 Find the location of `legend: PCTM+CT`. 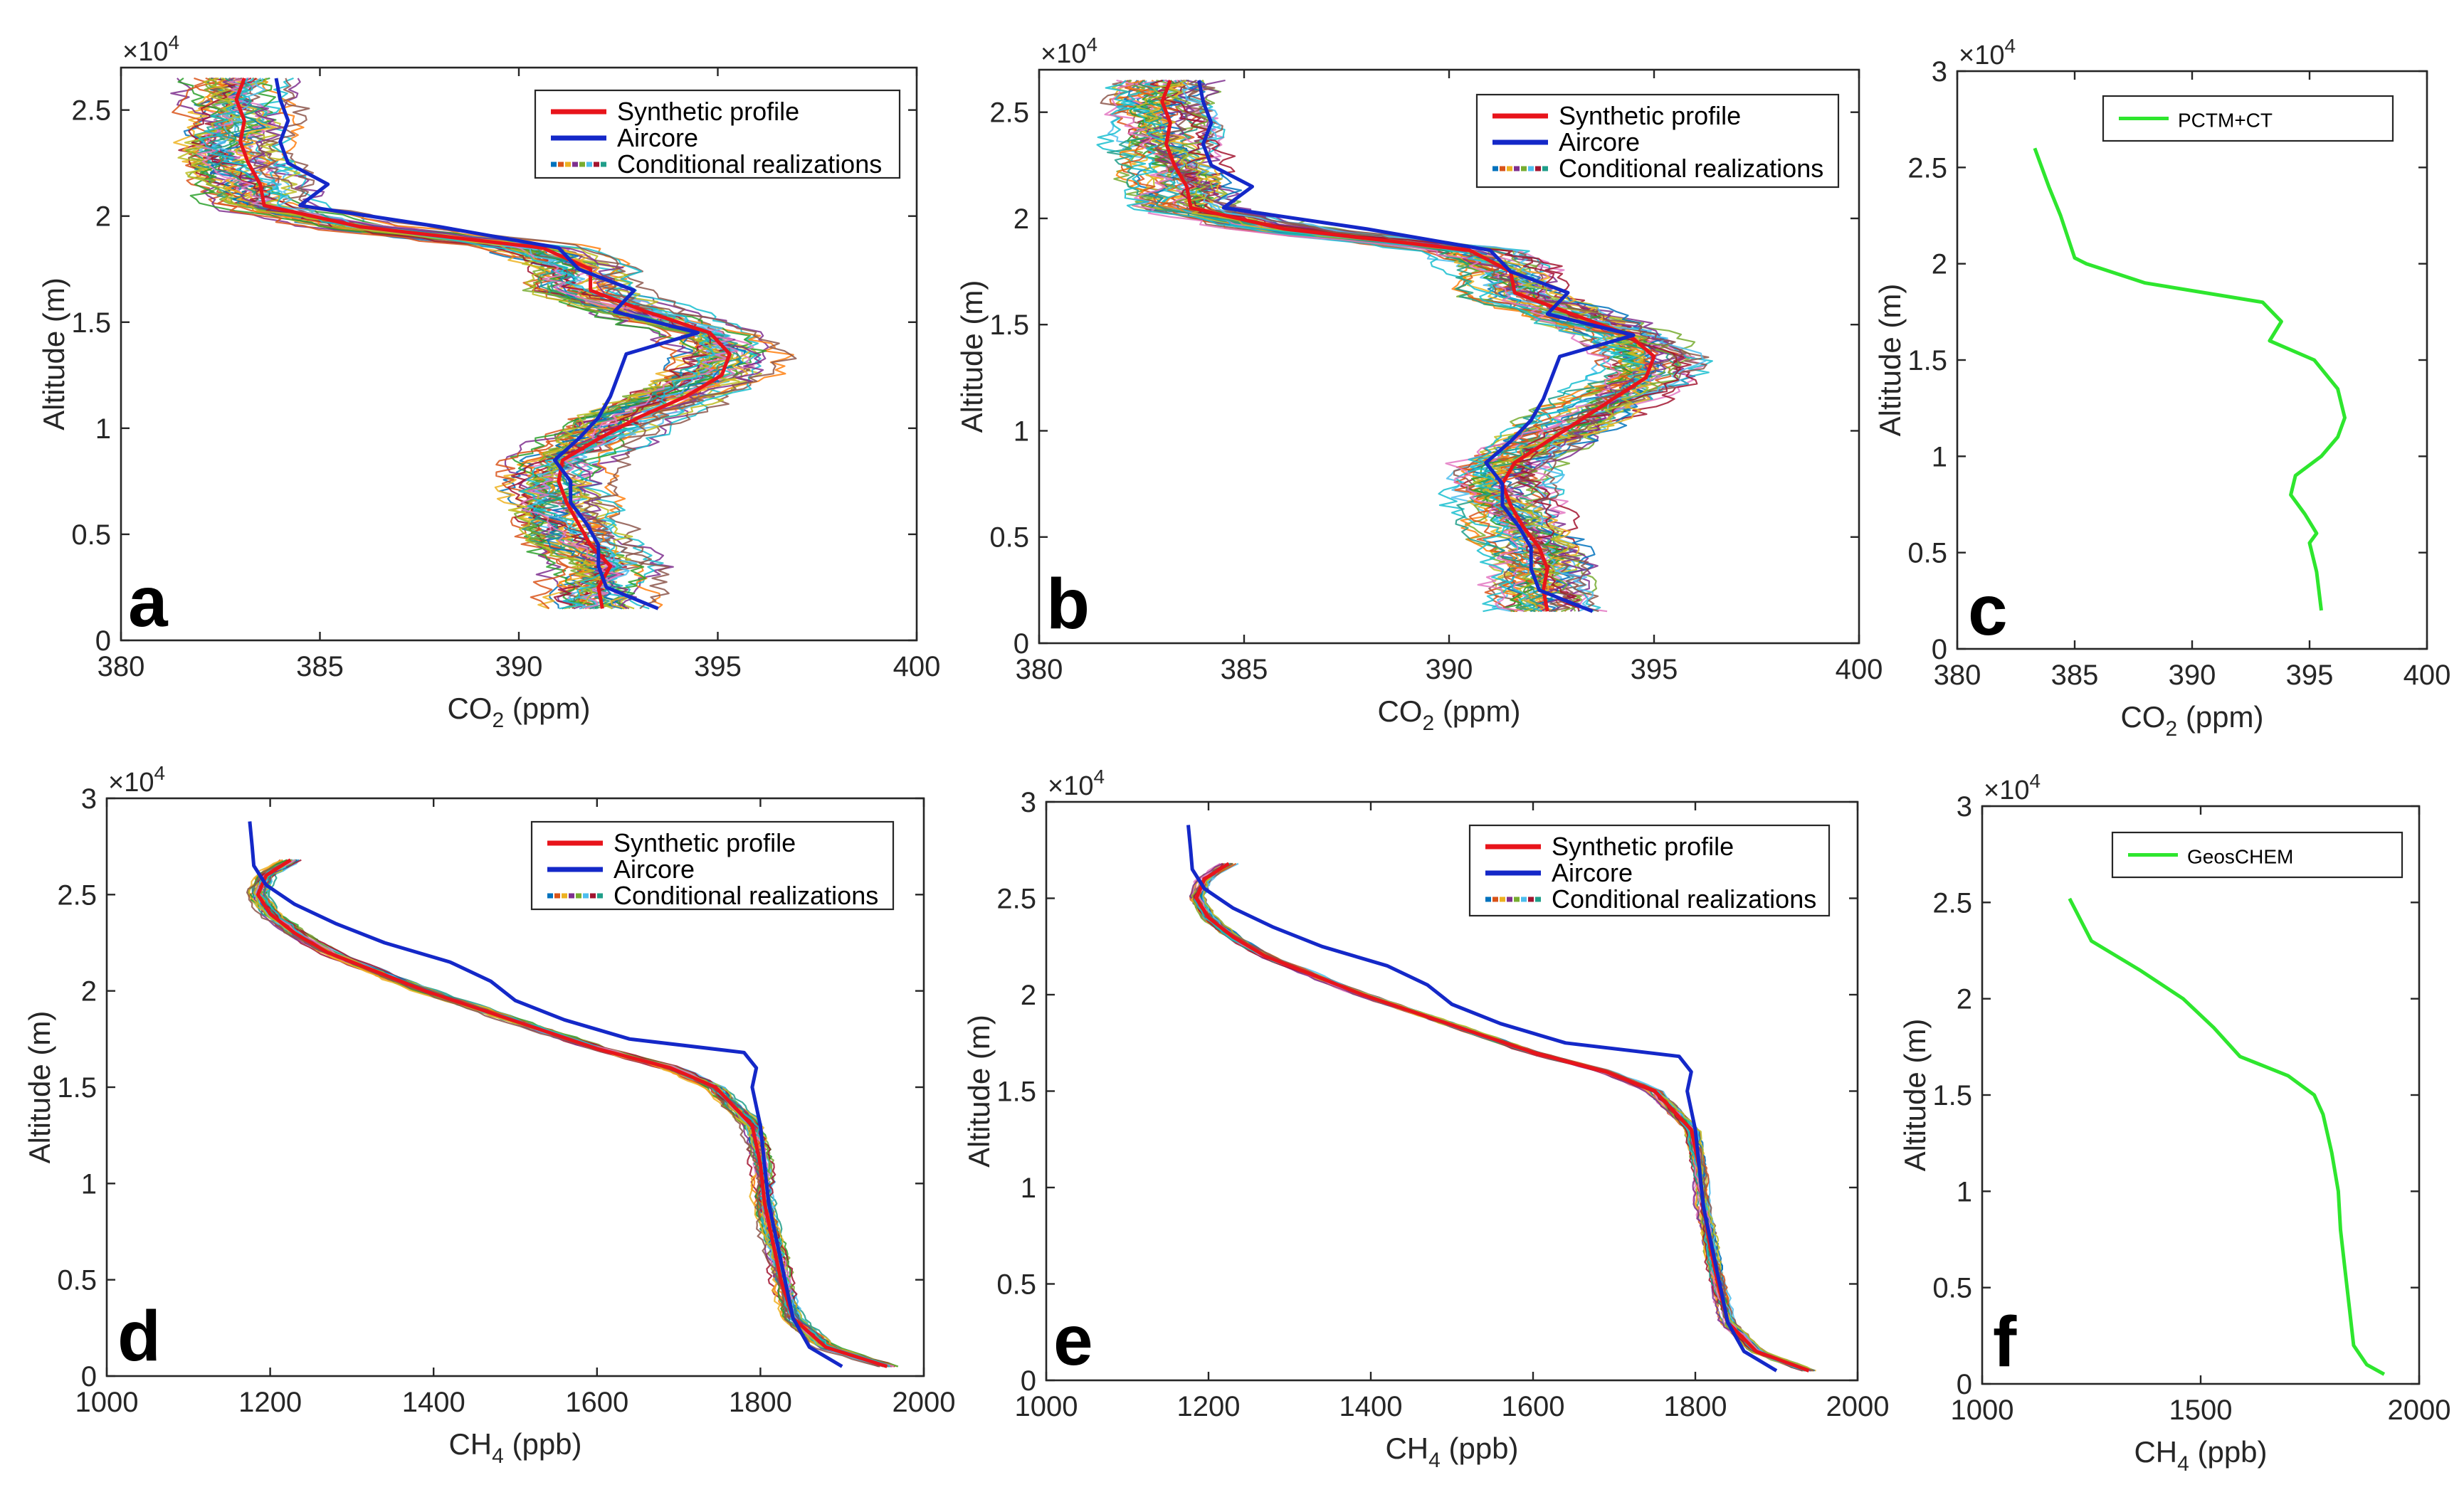

legend: PCTM+CT is located at coordinates (2248, 118).